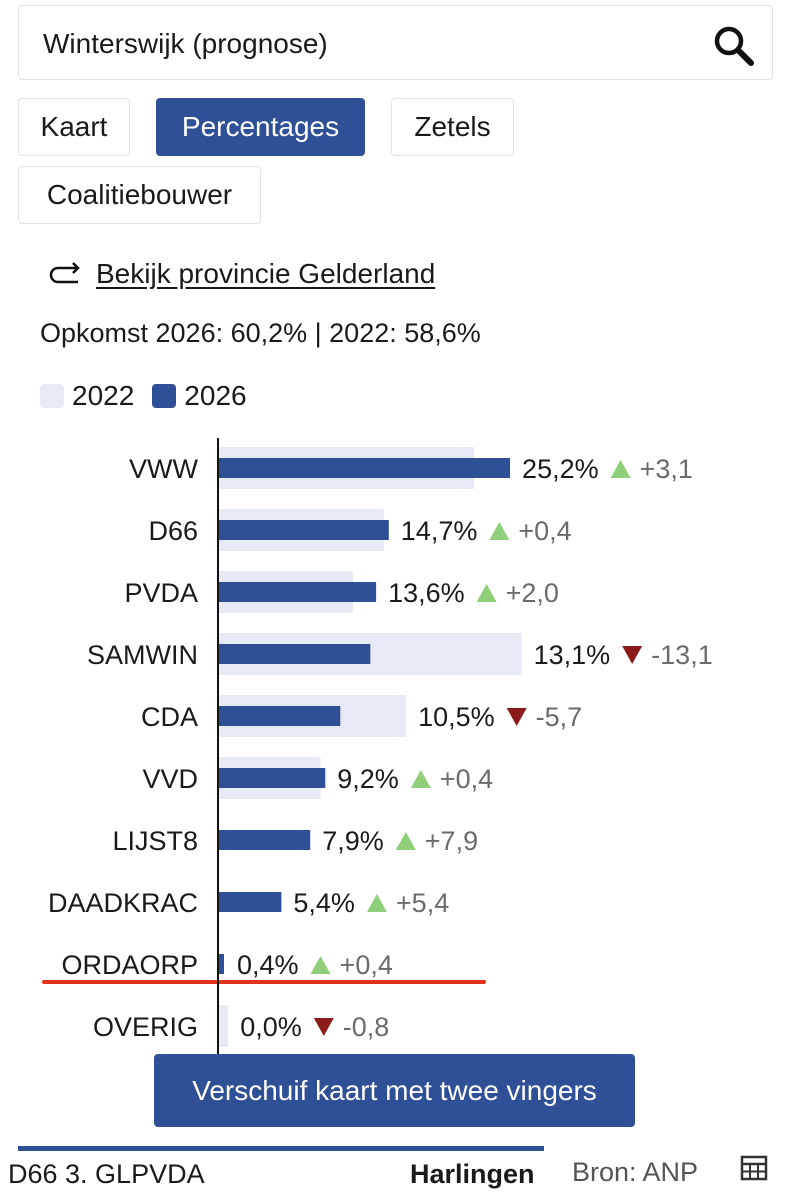  I want to click on map-hint: Verschuif kaart met twee vingers, so click(394, 1090).